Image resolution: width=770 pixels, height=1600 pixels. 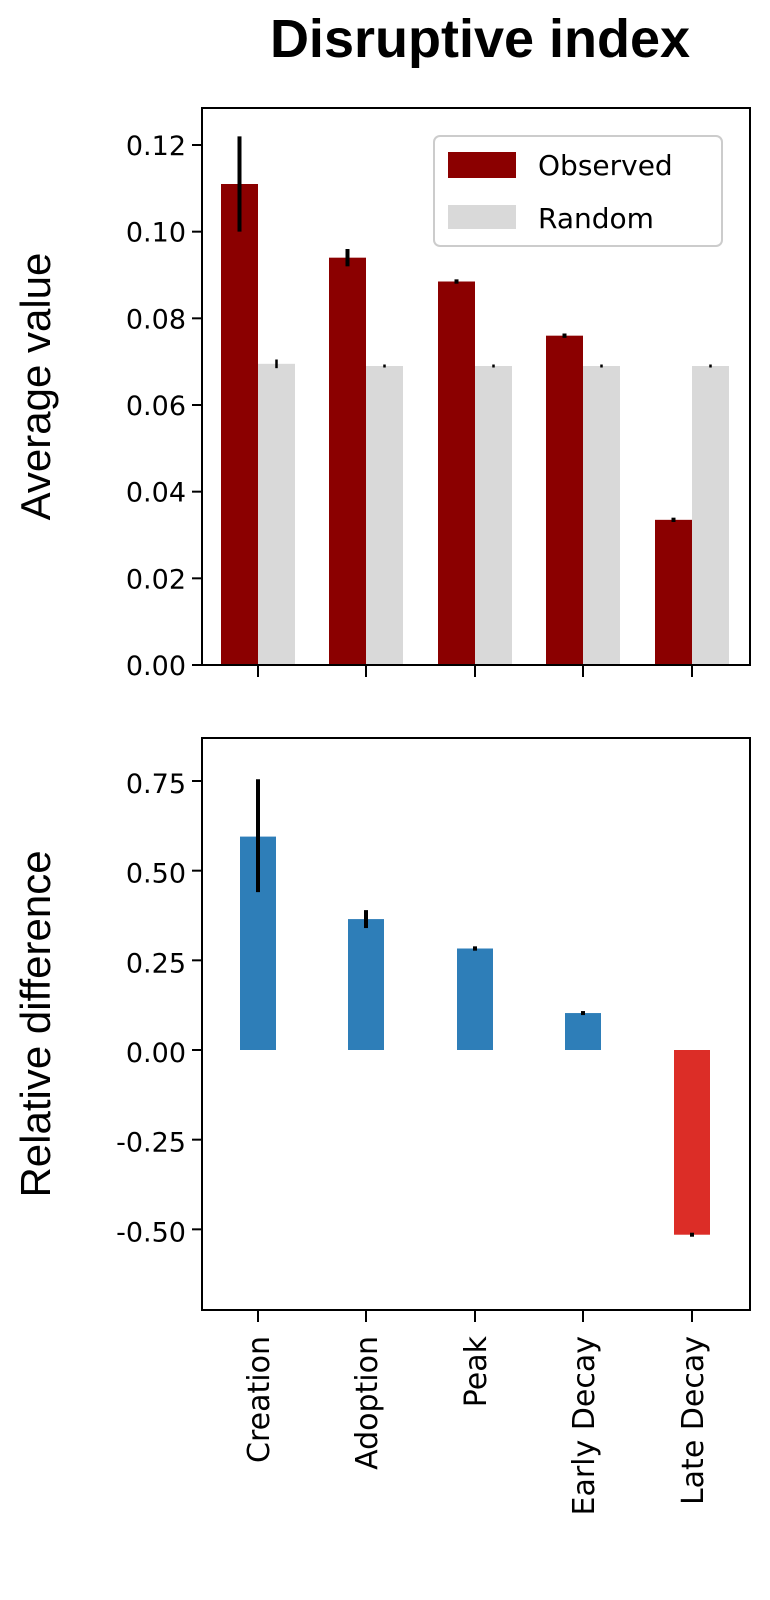 I want to click on legend-label-observed: Observed, so click(x=605, y=165).